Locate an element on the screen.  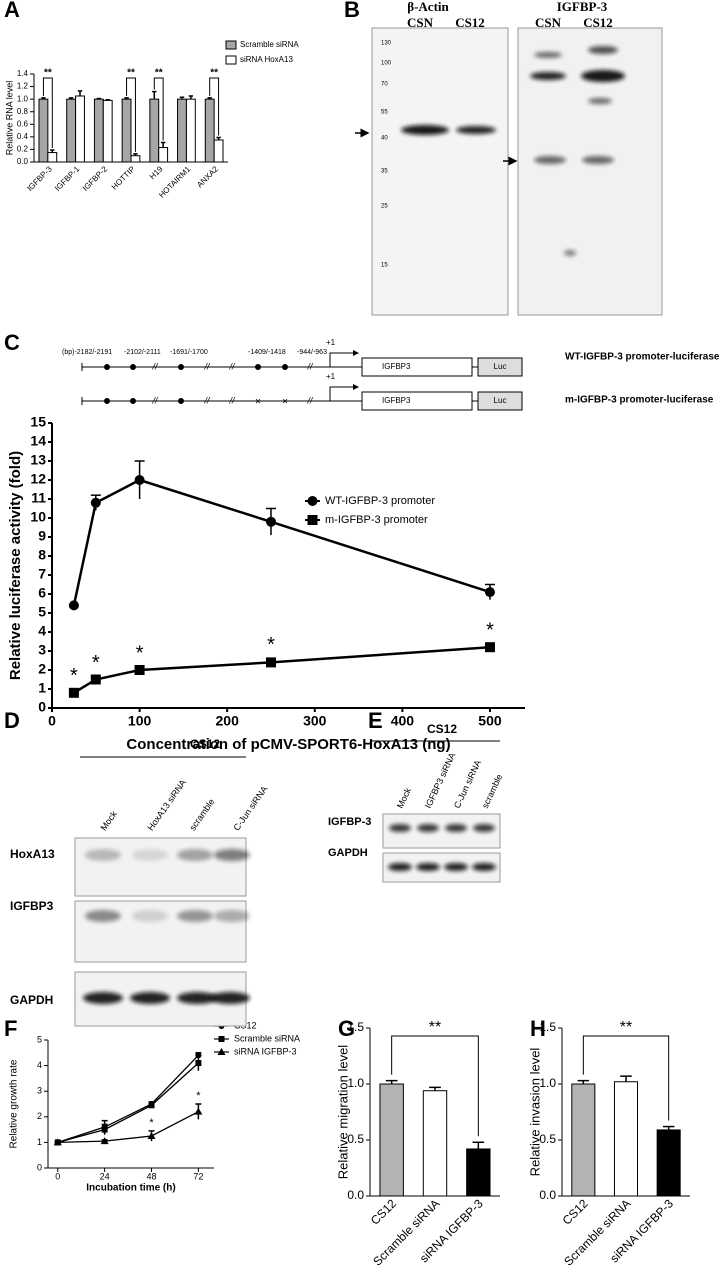
x-tick-label: HOTTIP is located at coordinates (123, 178).